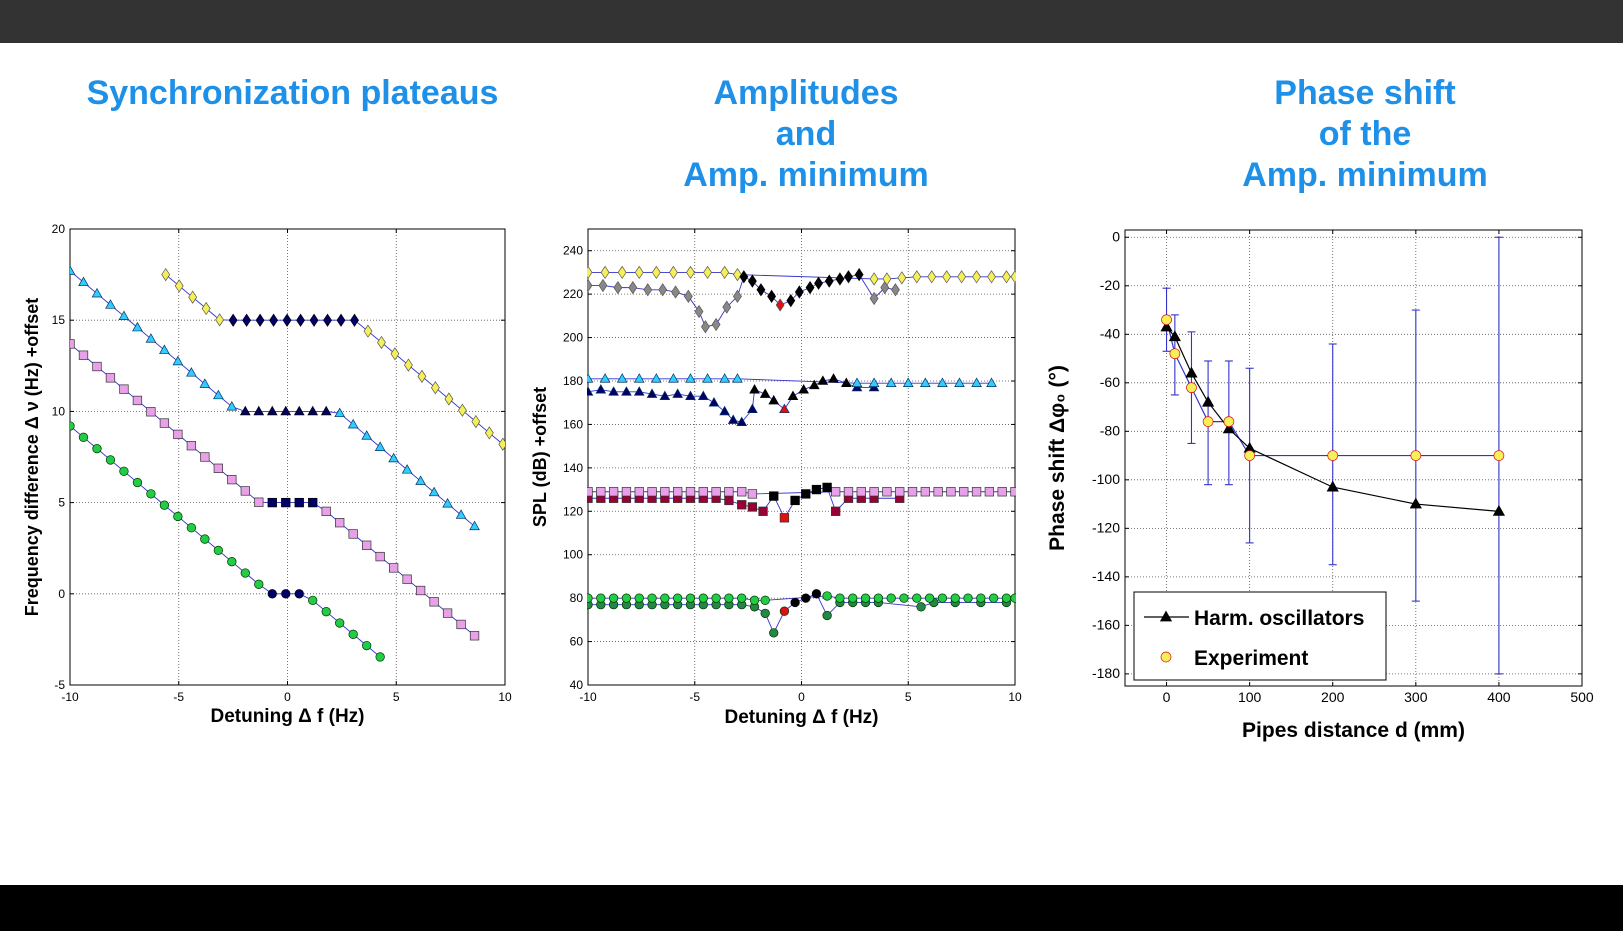 This screenshot has height=931, width=1623. I want to click on y-tick-label: 140, so click(573, 468).